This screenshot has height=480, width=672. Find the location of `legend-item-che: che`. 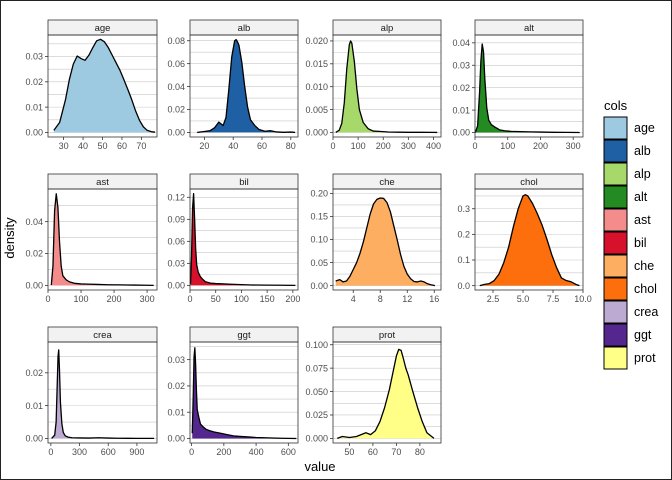

legend-item-che: che is located at coordinates (628, 266).